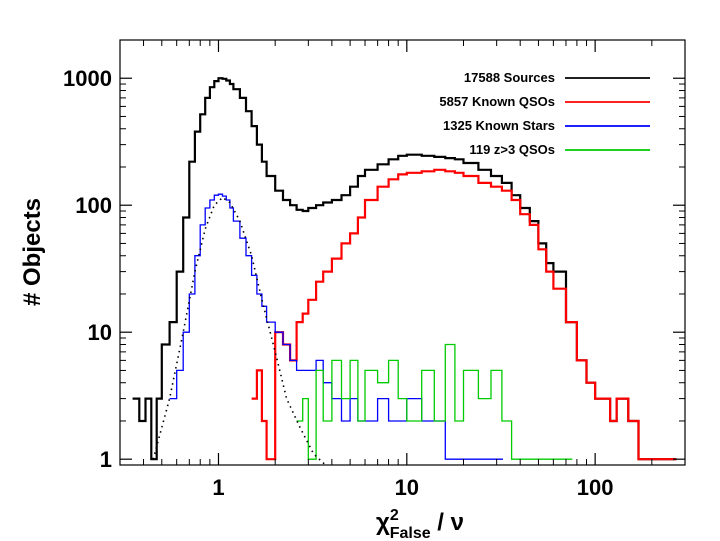 Image resolution: width=720 pixels, height=541 pixels. I want to click on legend-label: 17588 Sources, so click(509, 77).